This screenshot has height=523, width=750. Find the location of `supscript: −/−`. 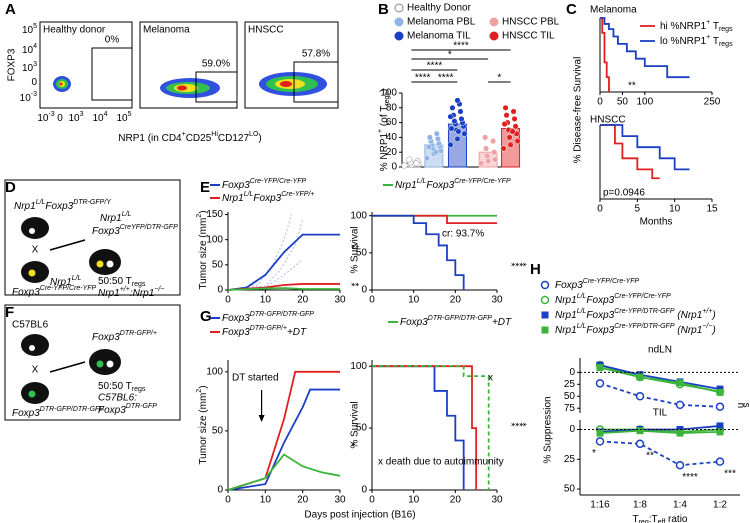

supscript: −/− is located at coordinates (707, 326).